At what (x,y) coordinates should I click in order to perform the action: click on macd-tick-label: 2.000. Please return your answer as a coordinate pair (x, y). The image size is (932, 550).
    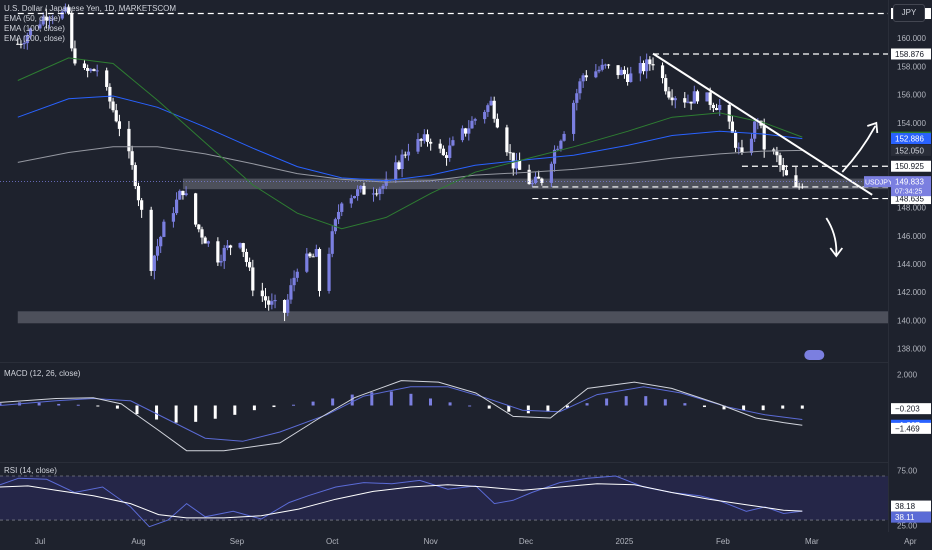
    Looking at the image, I should click on (907, 374).